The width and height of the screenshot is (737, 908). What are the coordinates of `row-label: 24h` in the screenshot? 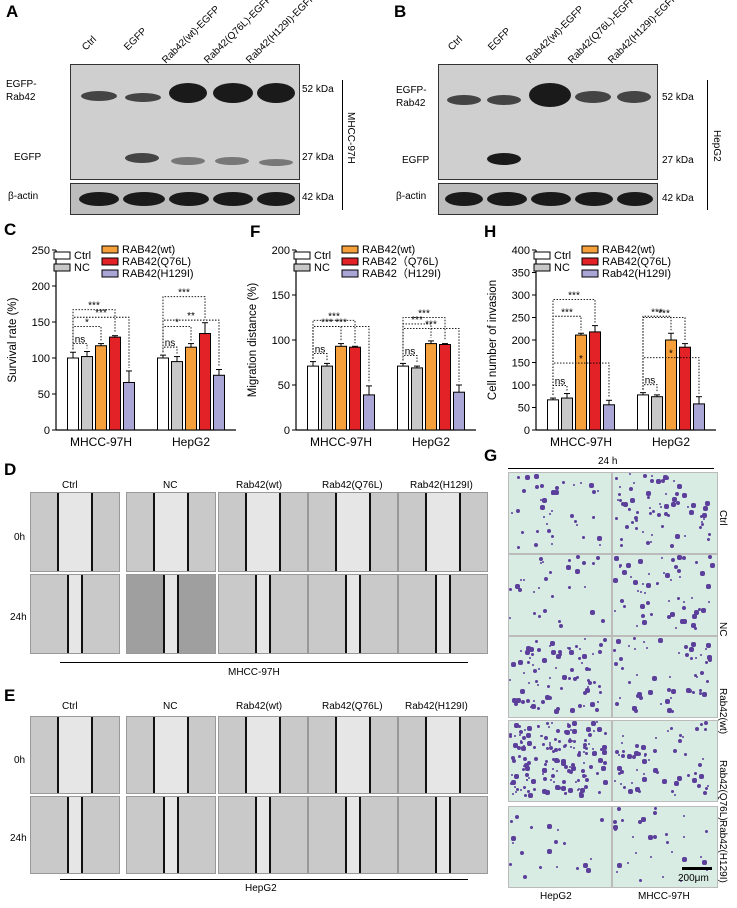 It's located at (18, 617).